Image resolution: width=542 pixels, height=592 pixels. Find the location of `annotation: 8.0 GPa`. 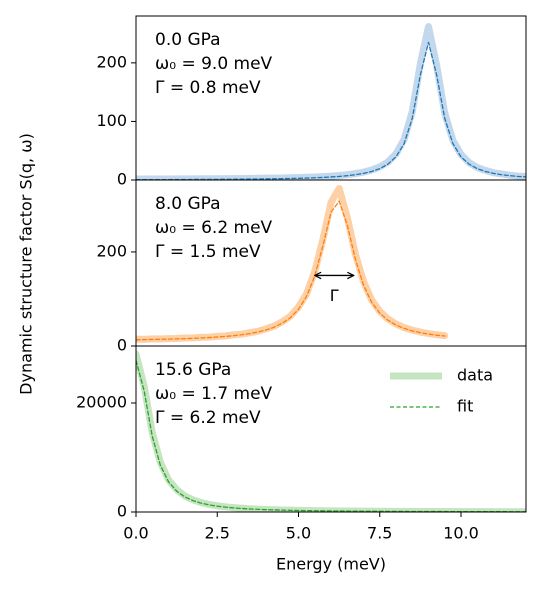

annotation: 8.0 GPa is located at coordinates (188, 204).